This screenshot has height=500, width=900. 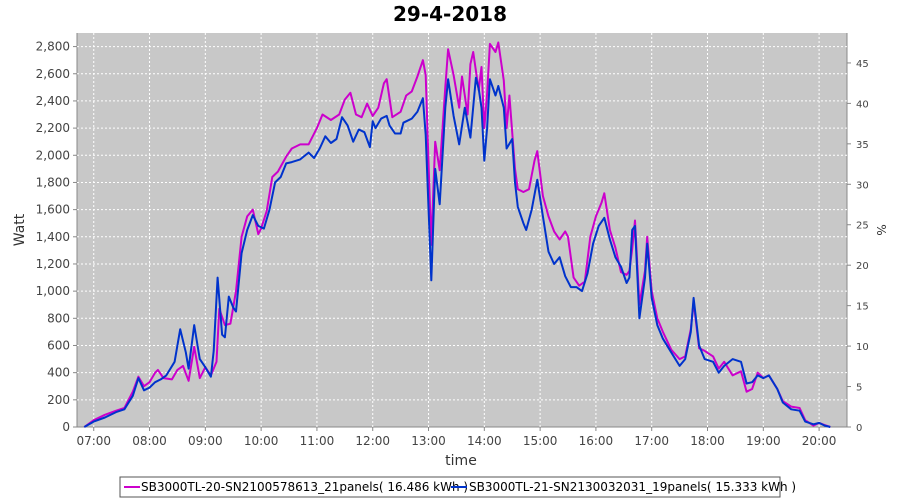 What do you see at coordinates (66, 427) in the screenshot?
I see `y-tick-label: 0` at bounding box center [66, 427].